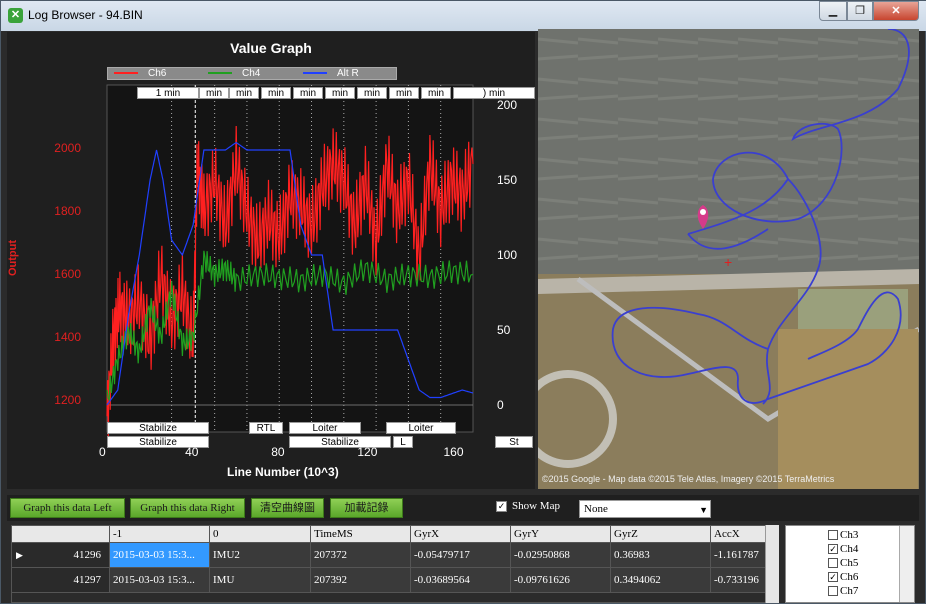 This screenshot has height=604, width=926. I want to click on y-tick-left: 1800, so click(67, 211).